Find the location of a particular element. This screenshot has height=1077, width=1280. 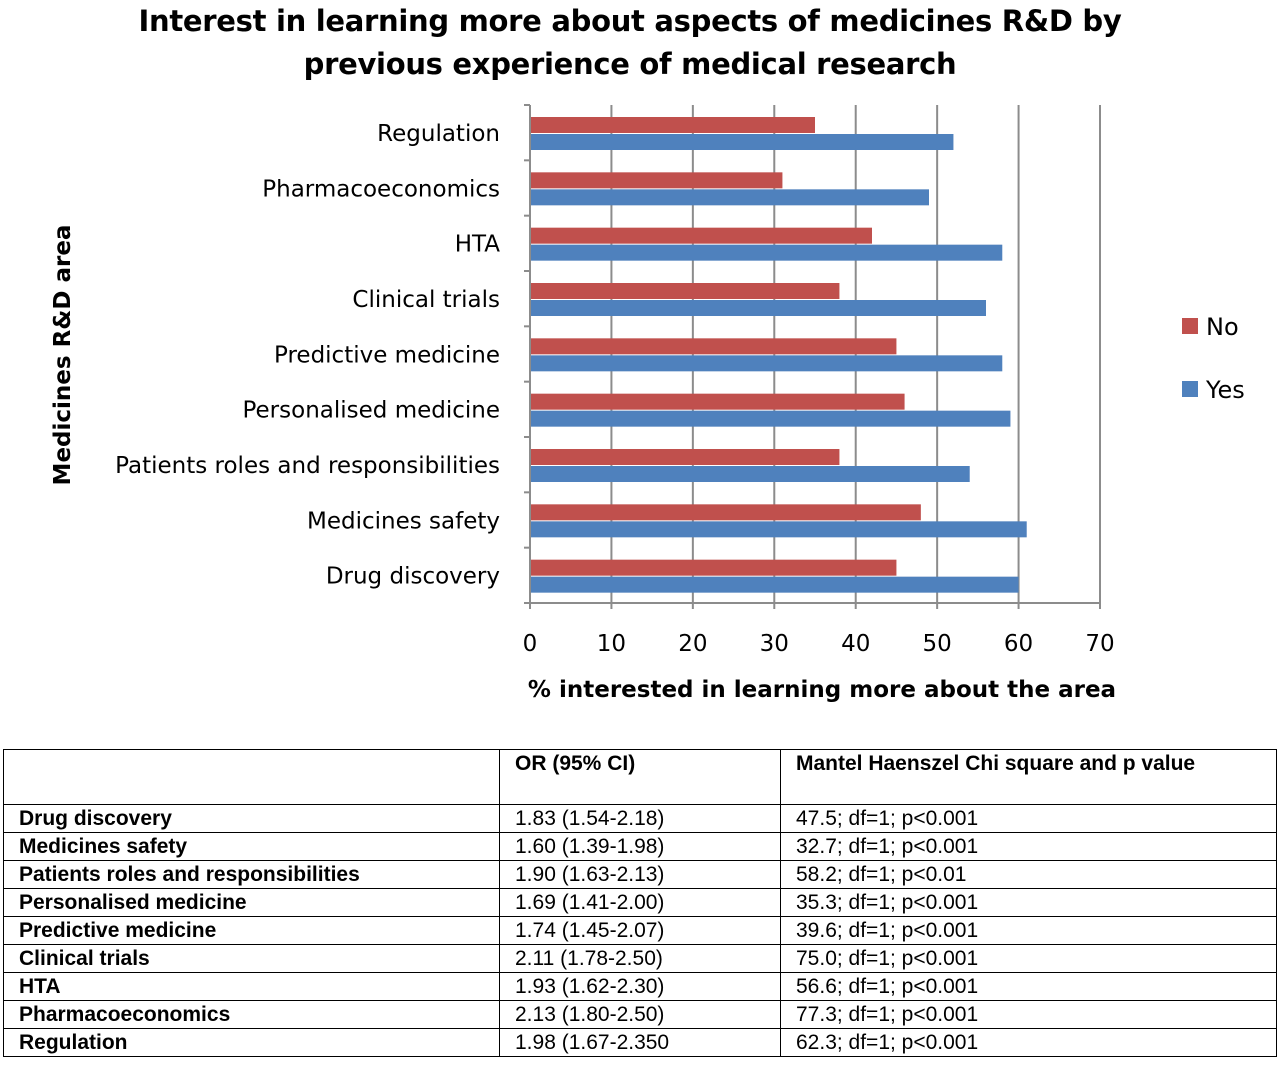

chart-title-line-2: previous experience of medical research is located at coordinates (630, 64).